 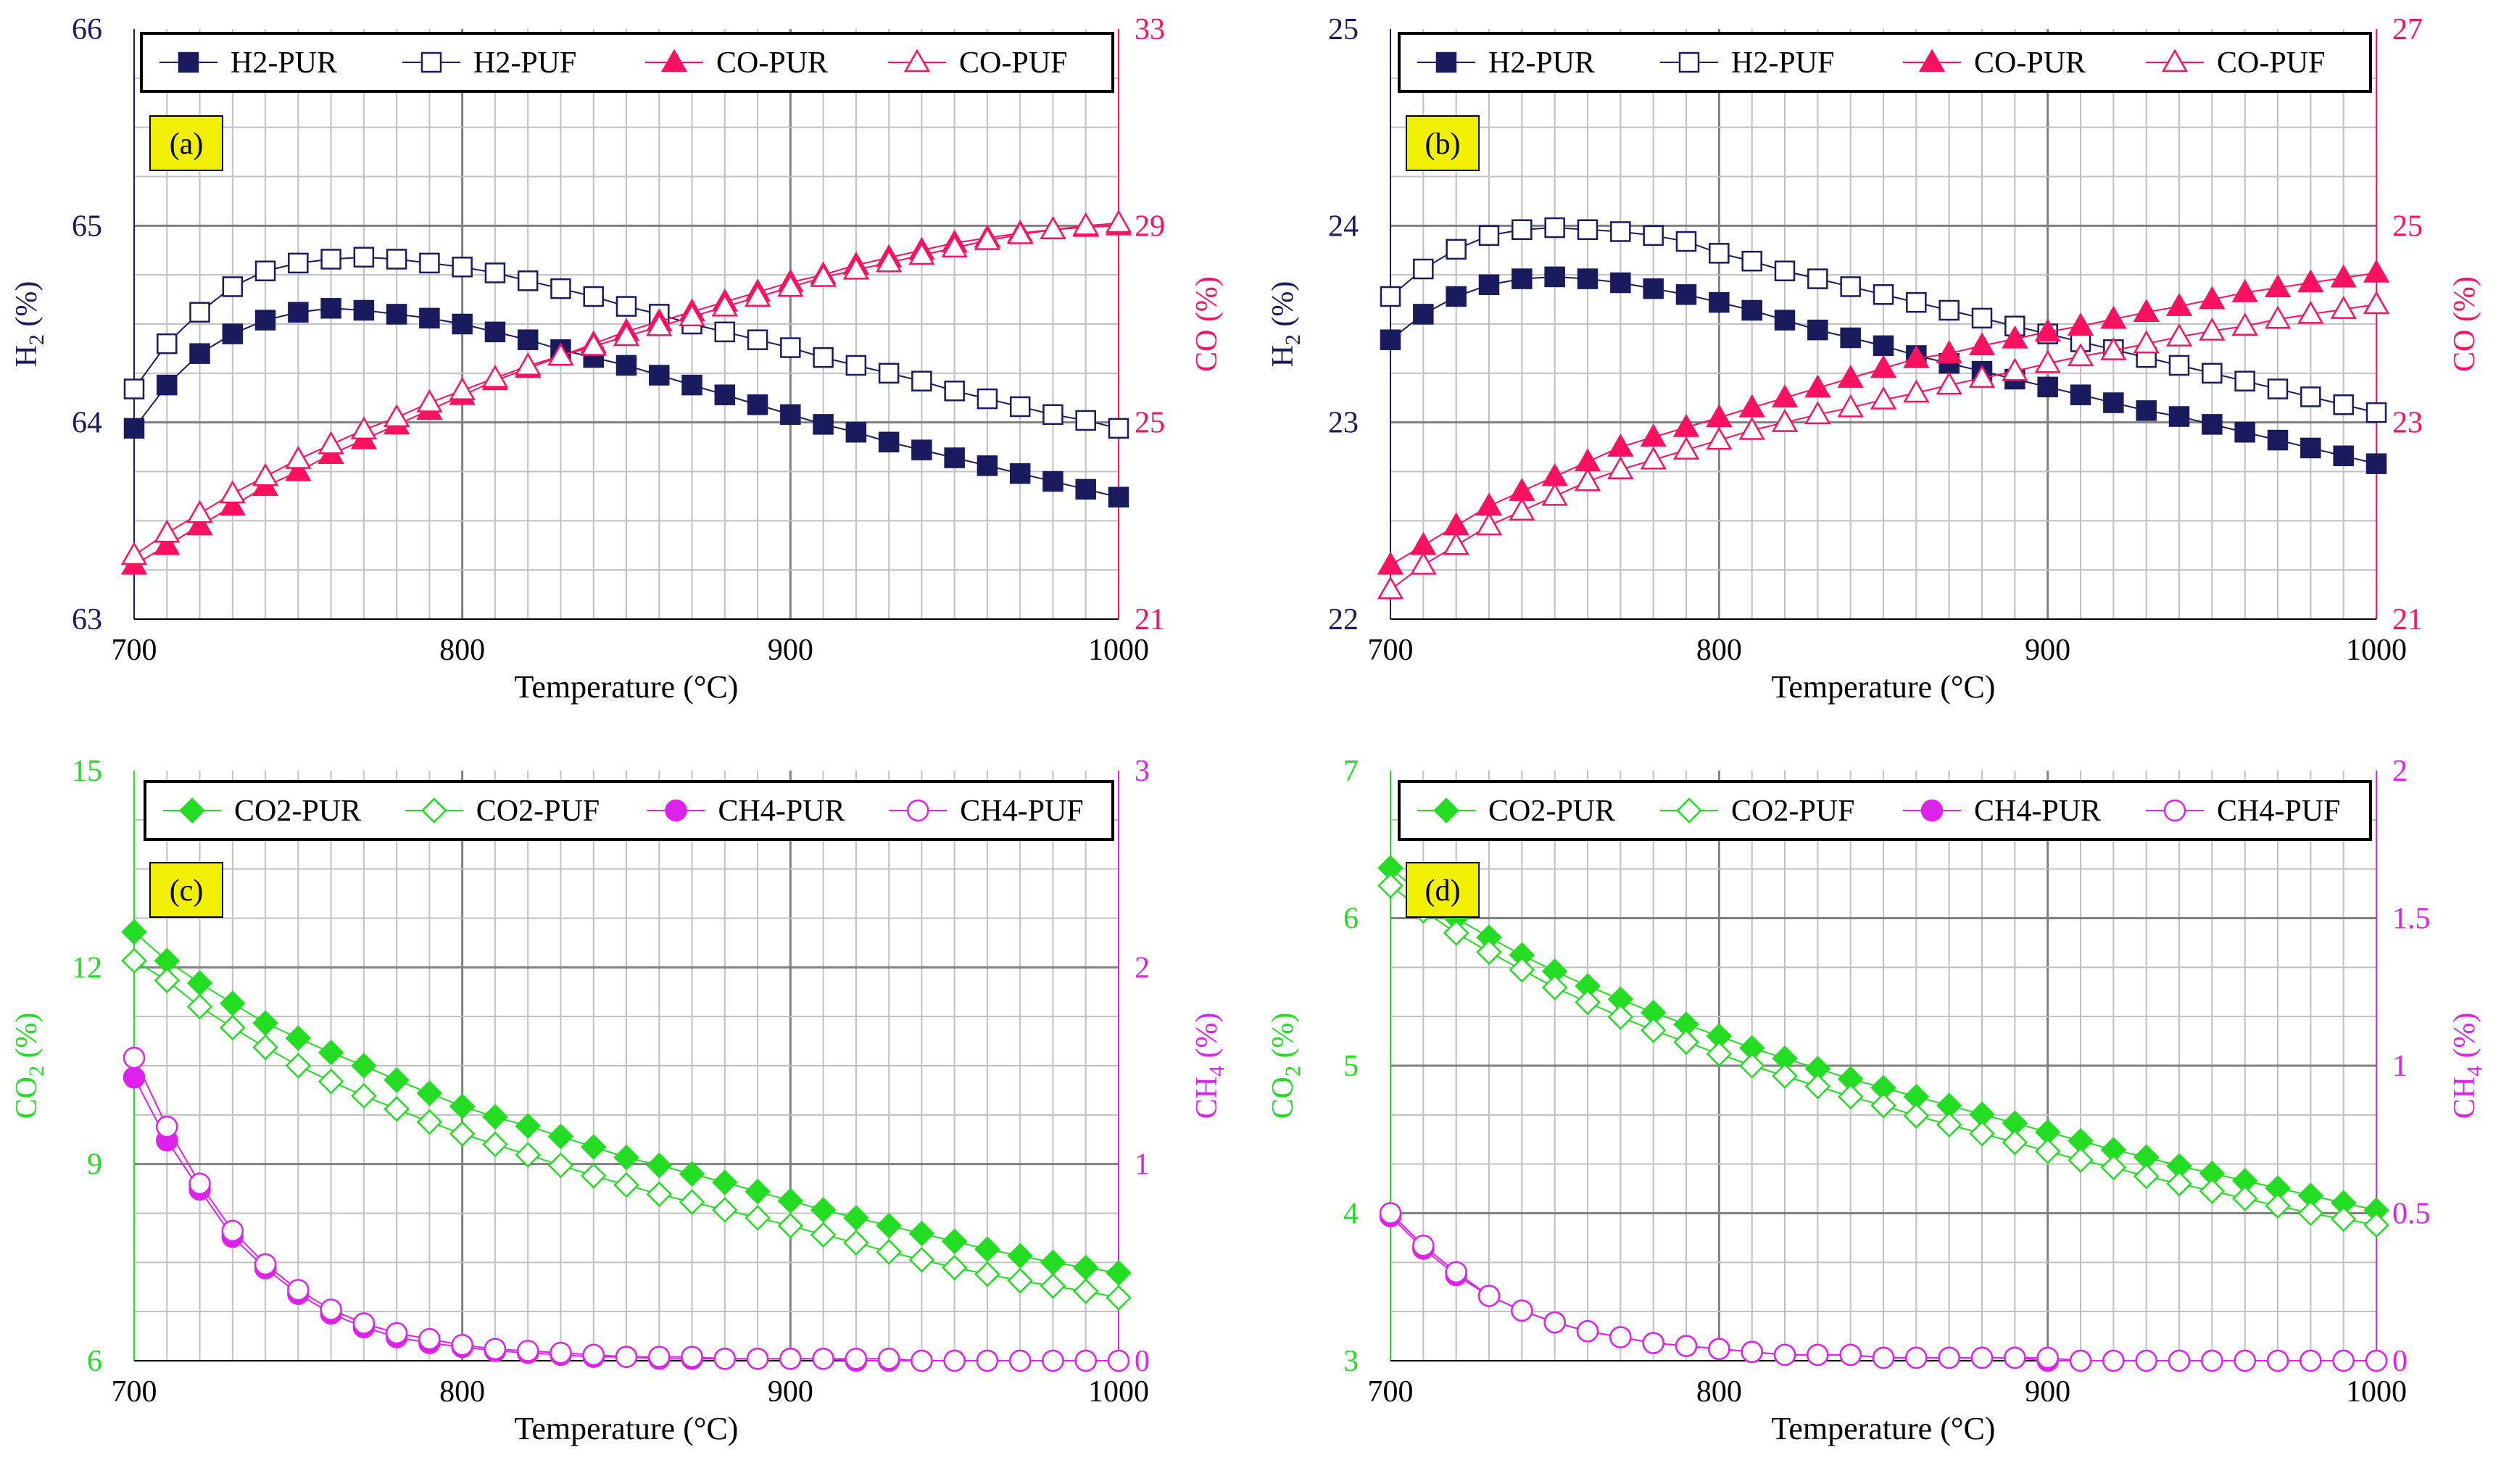 I want to click on y-left-axis-title-rest: (%), so click(x=27, y=307).